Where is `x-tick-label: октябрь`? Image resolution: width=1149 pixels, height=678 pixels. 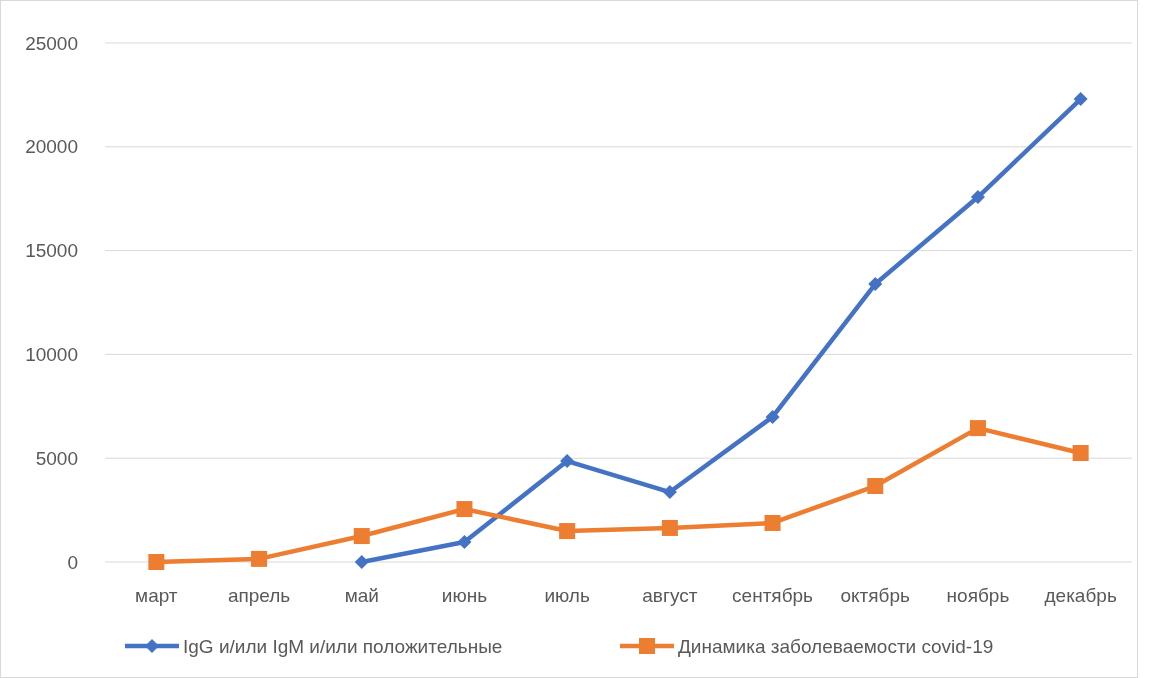
x-tick-label: октябрь is located at coordinates (875, 595).